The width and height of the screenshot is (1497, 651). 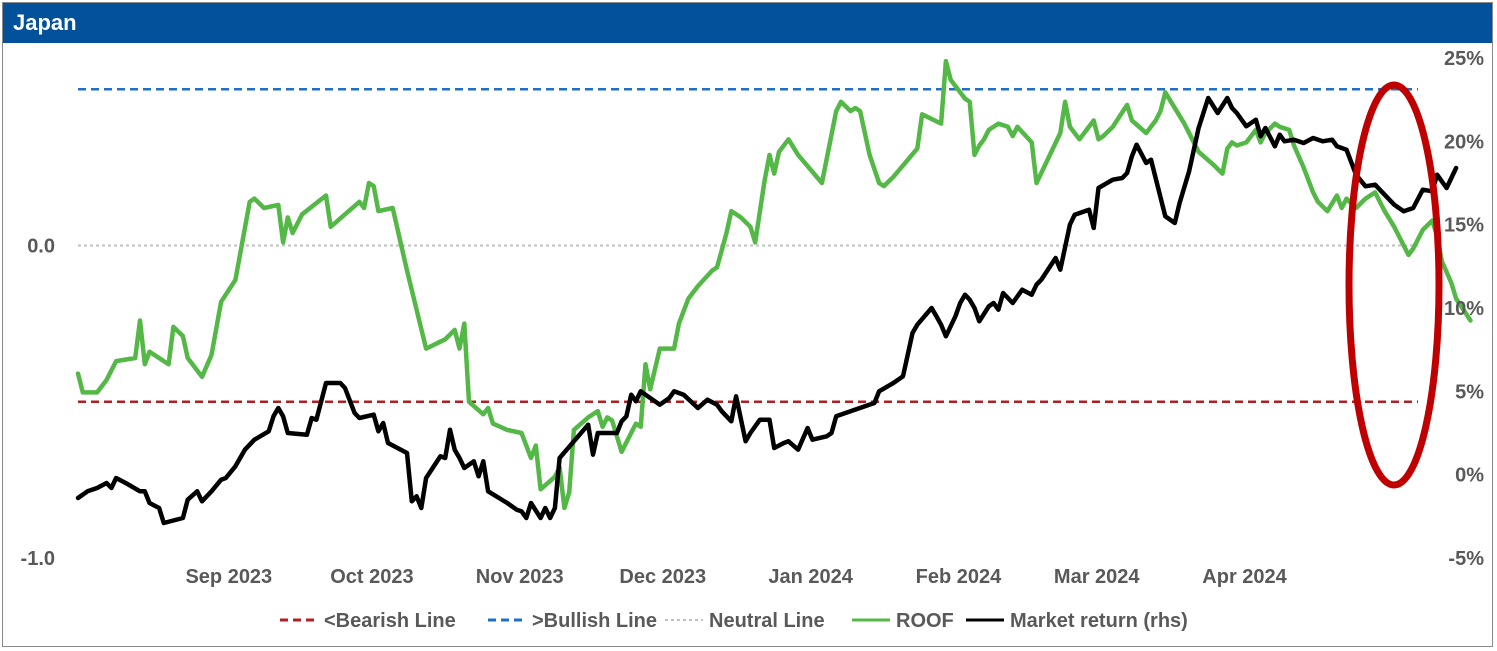 What do you see at coordinates (959, 577) in the screenshot?
I see `x-tick-label: Feb 2024` at bounding box center [959, 577].